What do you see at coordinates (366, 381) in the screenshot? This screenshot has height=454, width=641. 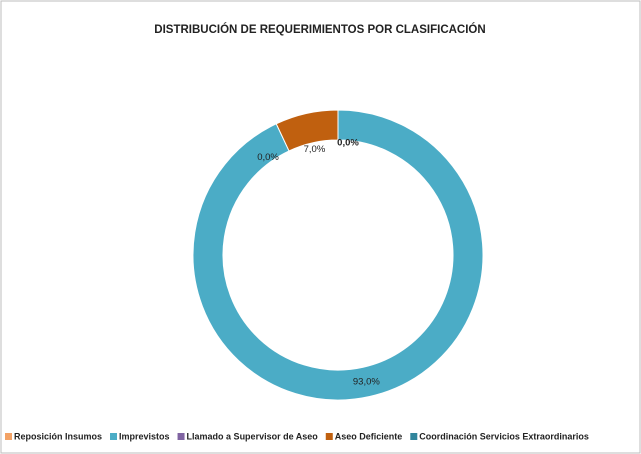 I see `data-label: 93,0%` at bounding box center [366, 381].